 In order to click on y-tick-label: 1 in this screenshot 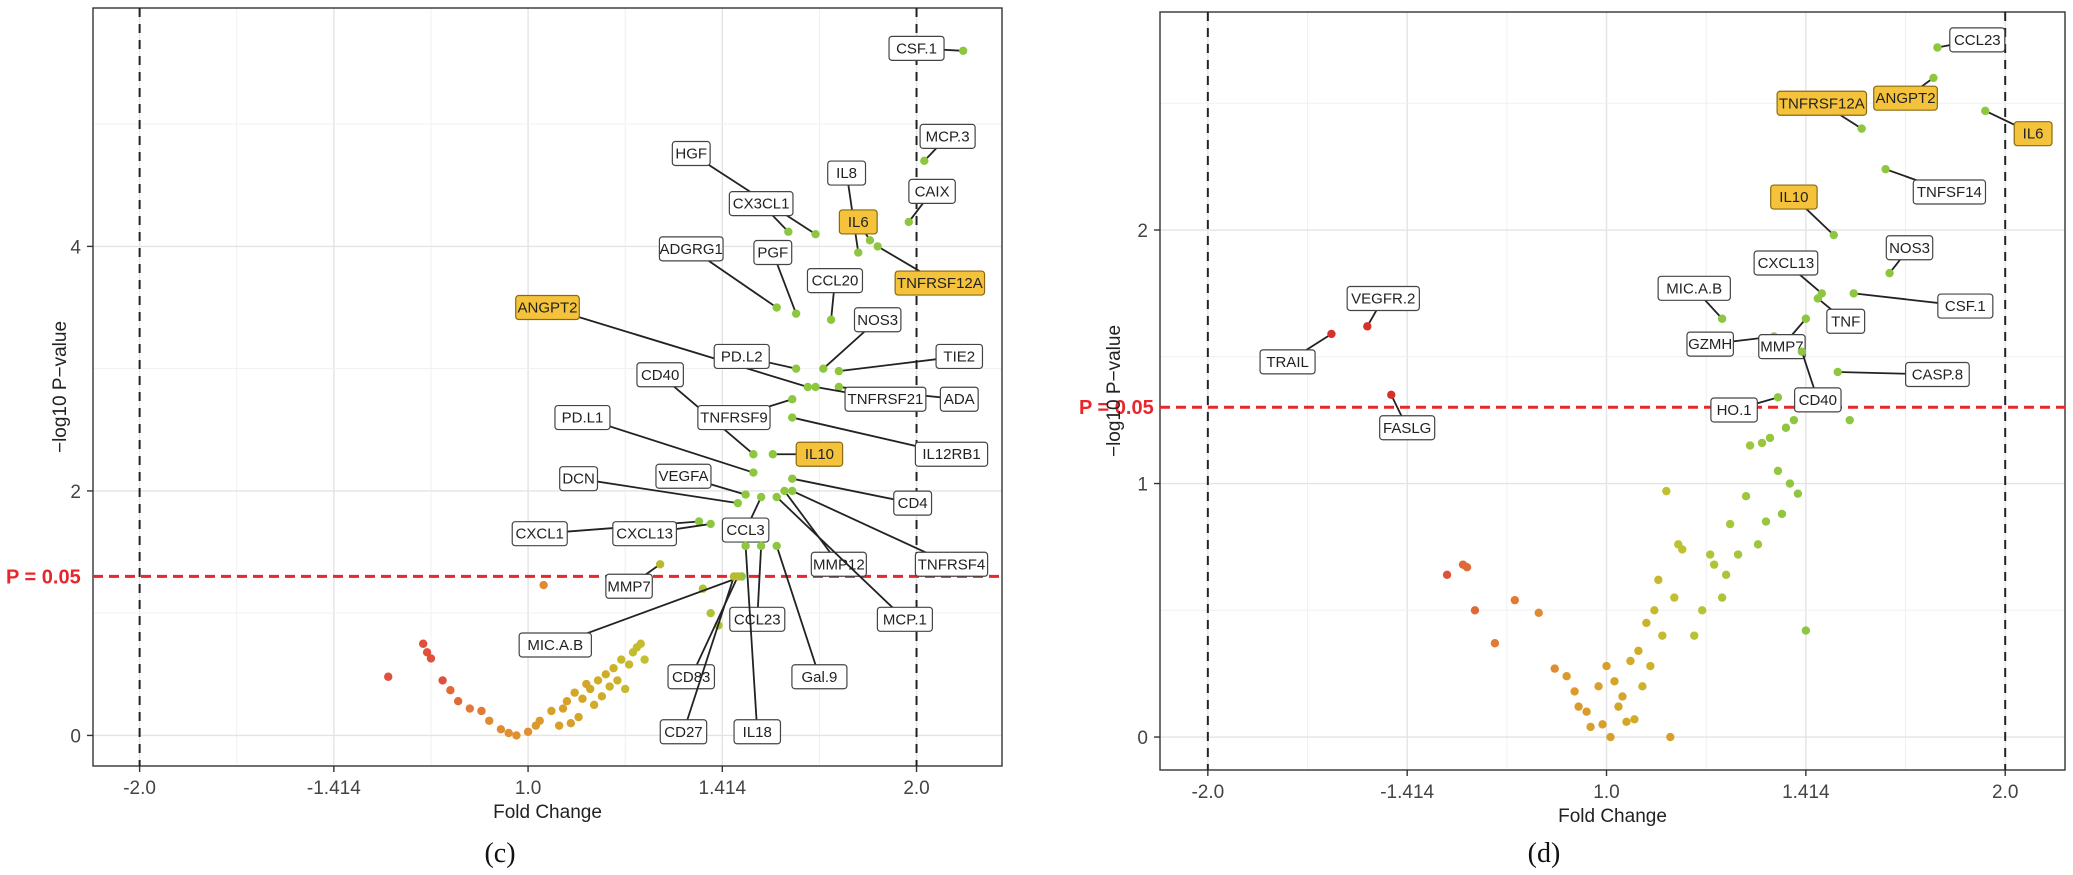, I will do `click(1142, 485)`.